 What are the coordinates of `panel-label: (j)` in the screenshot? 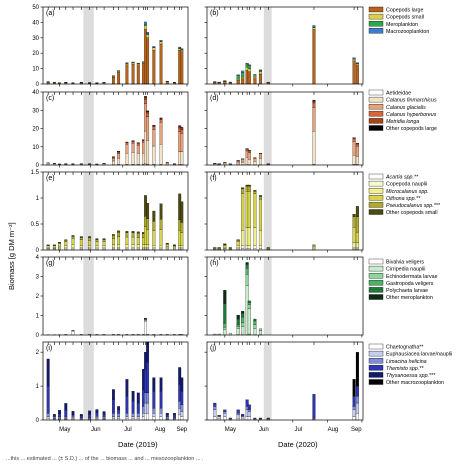 It's located at (213, 348).